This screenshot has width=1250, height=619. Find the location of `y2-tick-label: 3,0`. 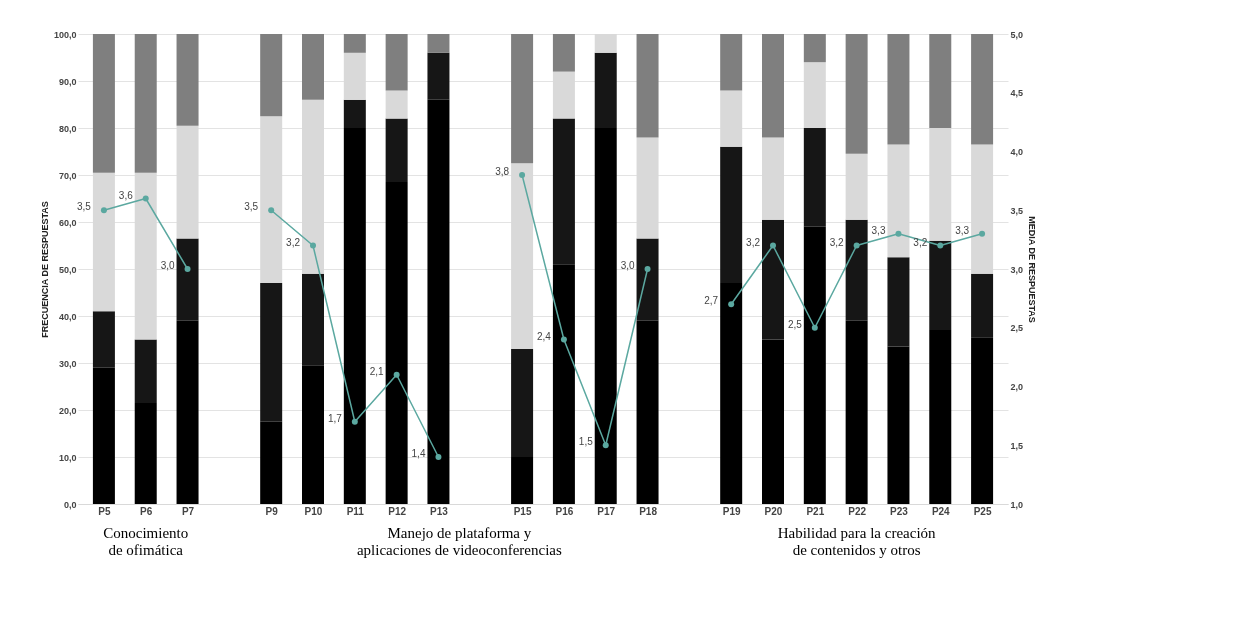

y2-tick-label: 3,0 is located at coordinates (1017, 269).